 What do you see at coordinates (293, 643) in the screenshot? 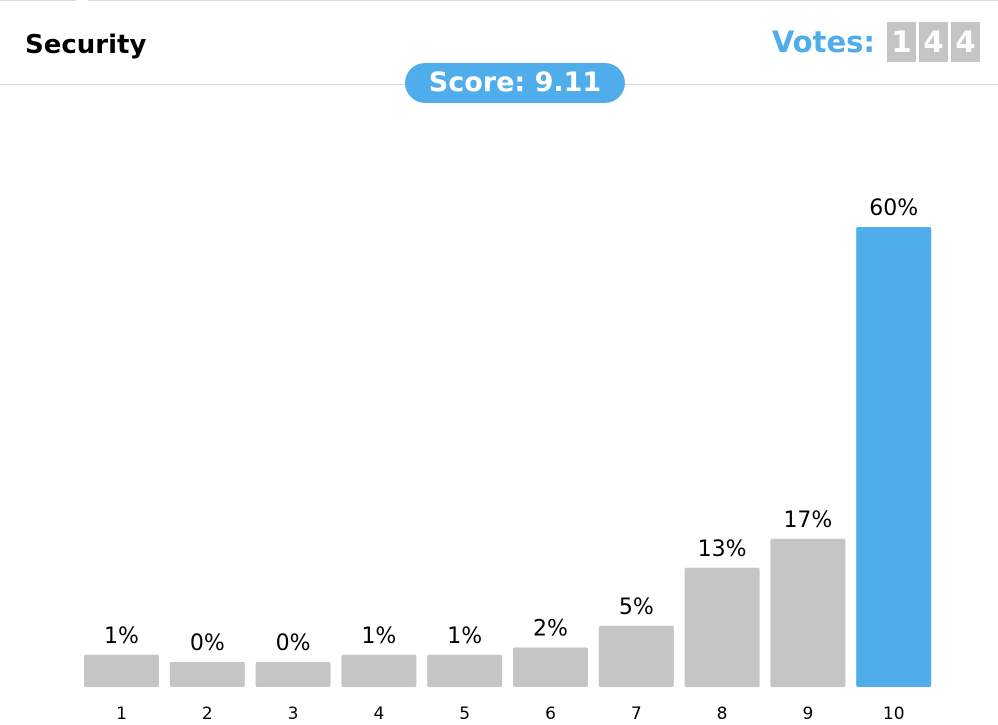
I see `bar-value-label-3: 0%` at bounding box center [293, 643].